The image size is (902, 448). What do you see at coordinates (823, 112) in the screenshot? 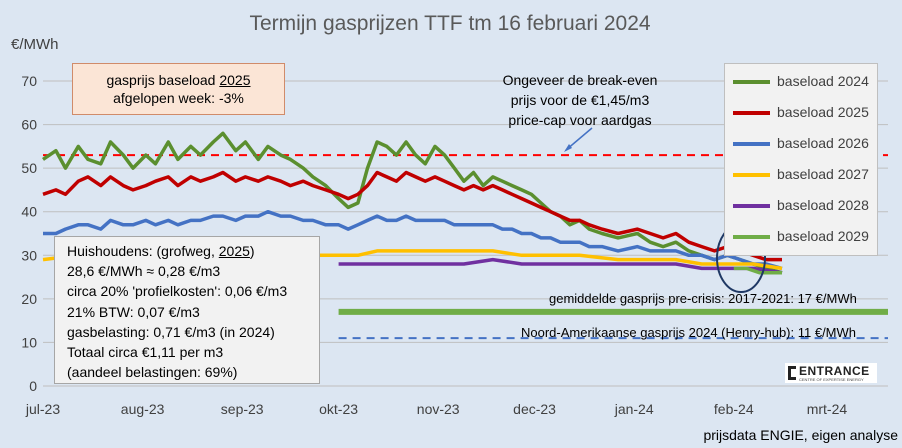
I see `legend-label: baseload 2025` at bounding box center [823, 112].